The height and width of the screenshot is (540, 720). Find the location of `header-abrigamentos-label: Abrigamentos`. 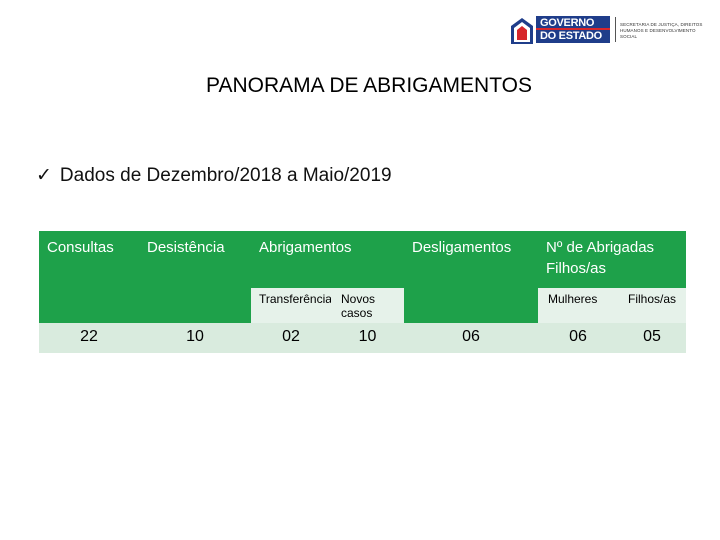

header-abrigamentos-label: Abrigamentos is located at coordinates (305, 247).